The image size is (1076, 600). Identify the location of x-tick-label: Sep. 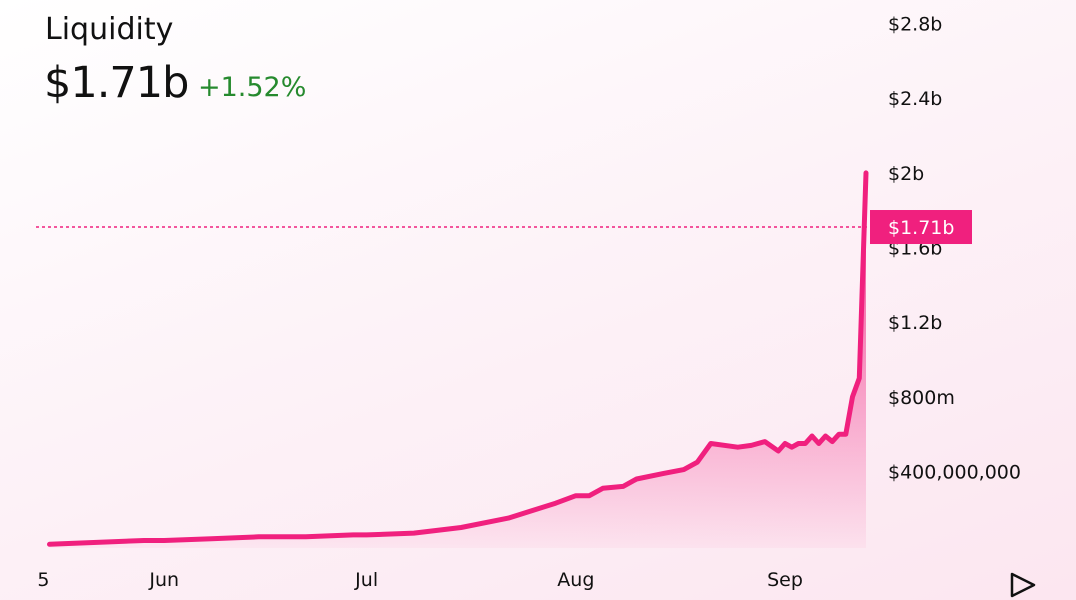
(785, 580).